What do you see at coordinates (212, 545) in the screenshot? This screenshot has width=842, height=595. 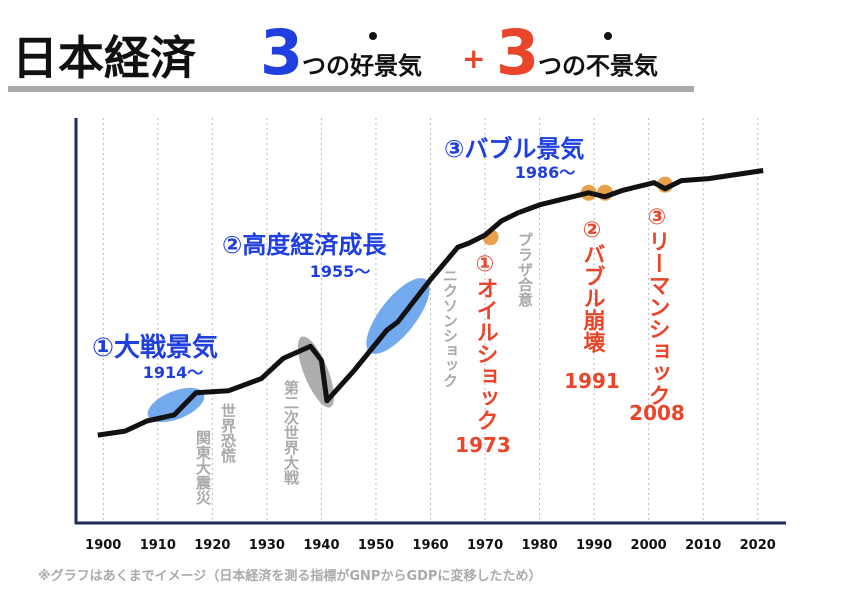 I see `x-tick-label: 1920` at bounding box center [212, 545].